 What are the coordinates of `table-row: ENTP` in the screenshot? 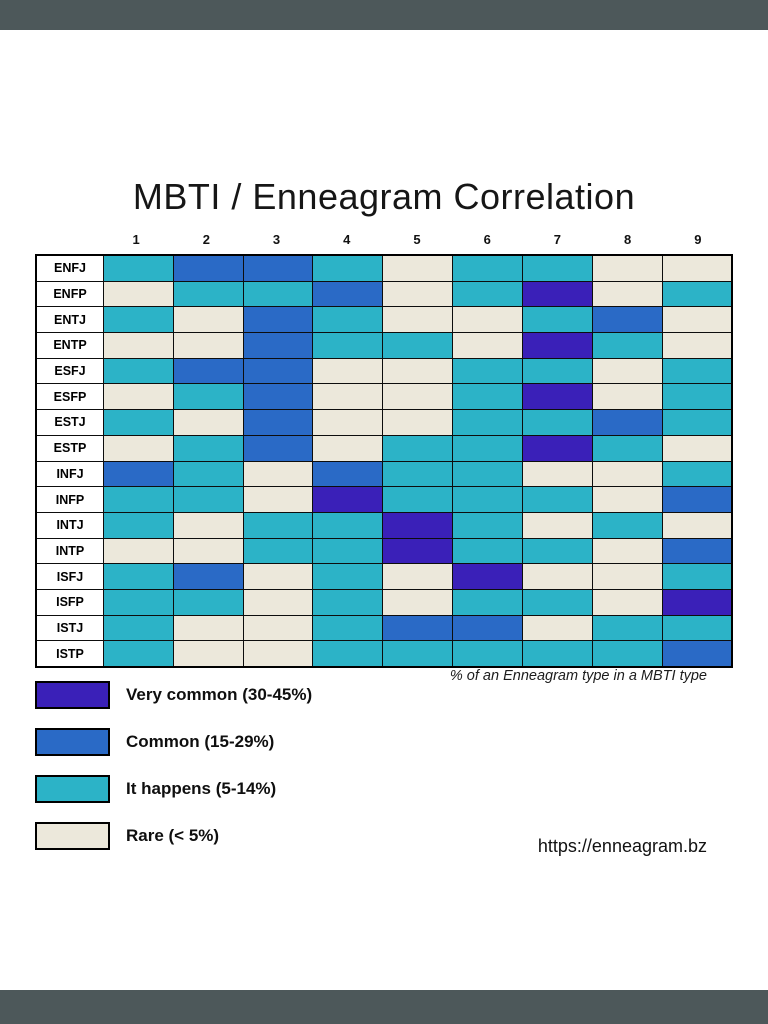 It's located at (384, 345).